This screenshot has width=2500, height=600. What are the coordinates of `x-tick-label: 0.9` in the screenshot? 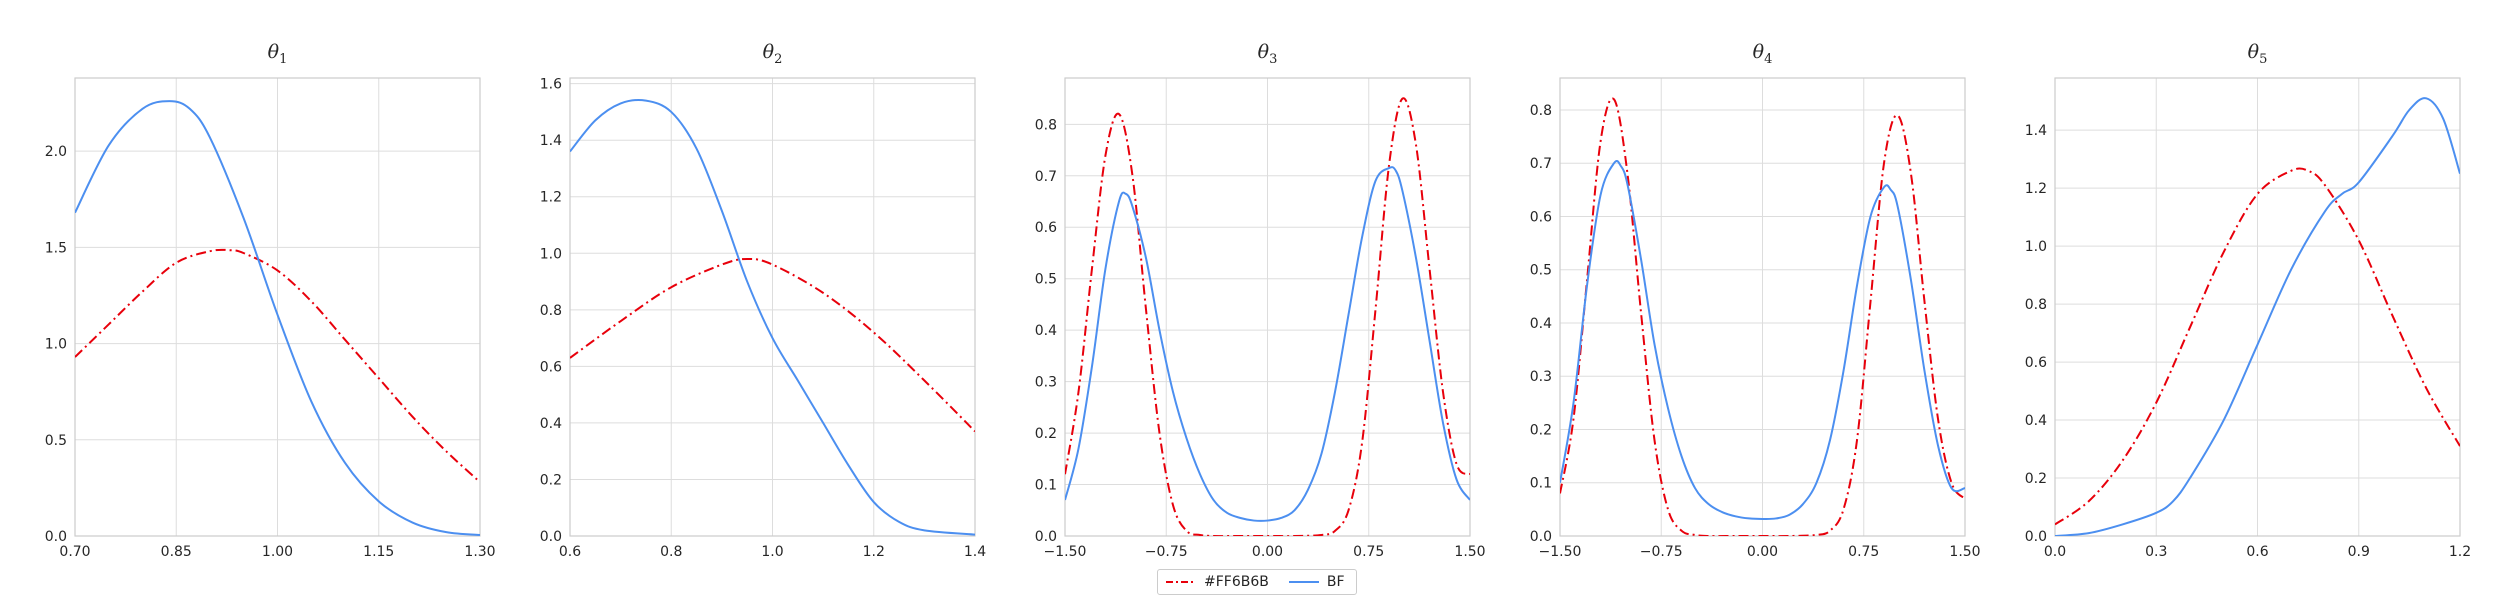 It's located at (2359, 552).